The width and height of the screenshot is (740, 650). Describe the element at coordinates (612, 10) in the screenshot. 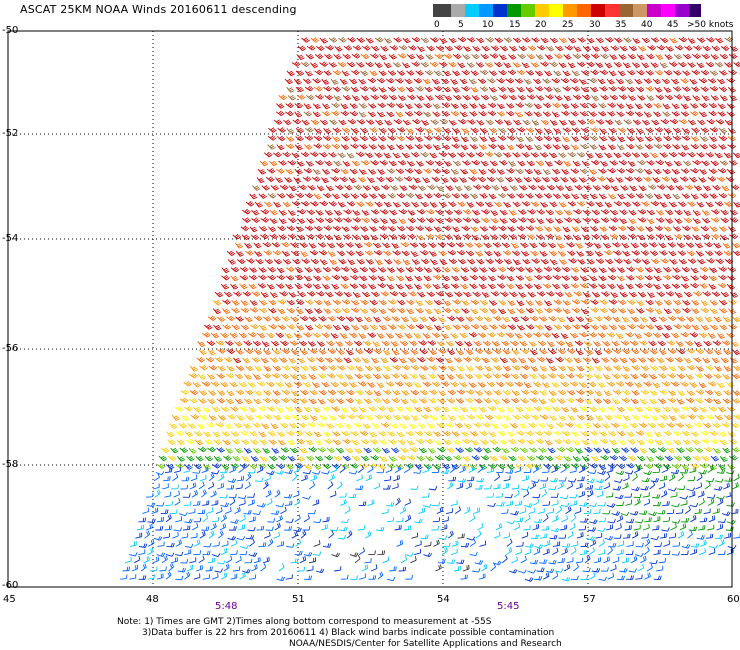

I see `legend-swatch` at that location.